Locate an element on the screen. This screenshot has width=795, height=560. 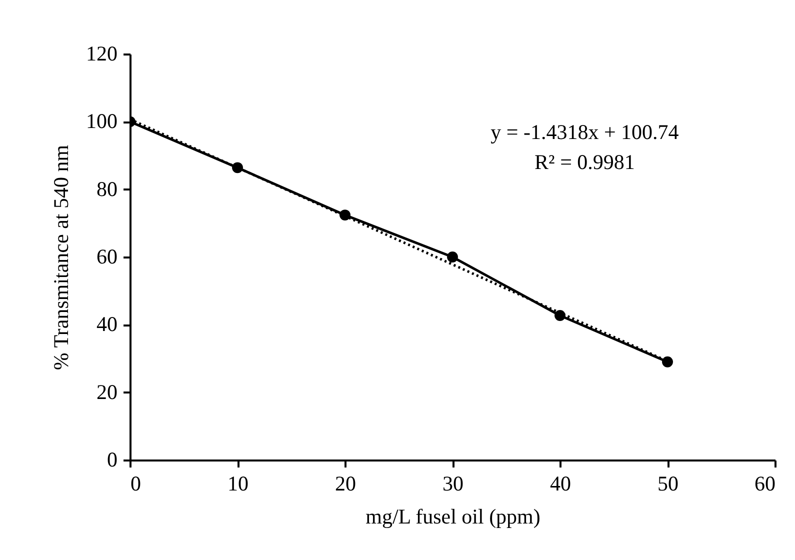
x-tick-label: 0 is located at coordinates (135, 484).